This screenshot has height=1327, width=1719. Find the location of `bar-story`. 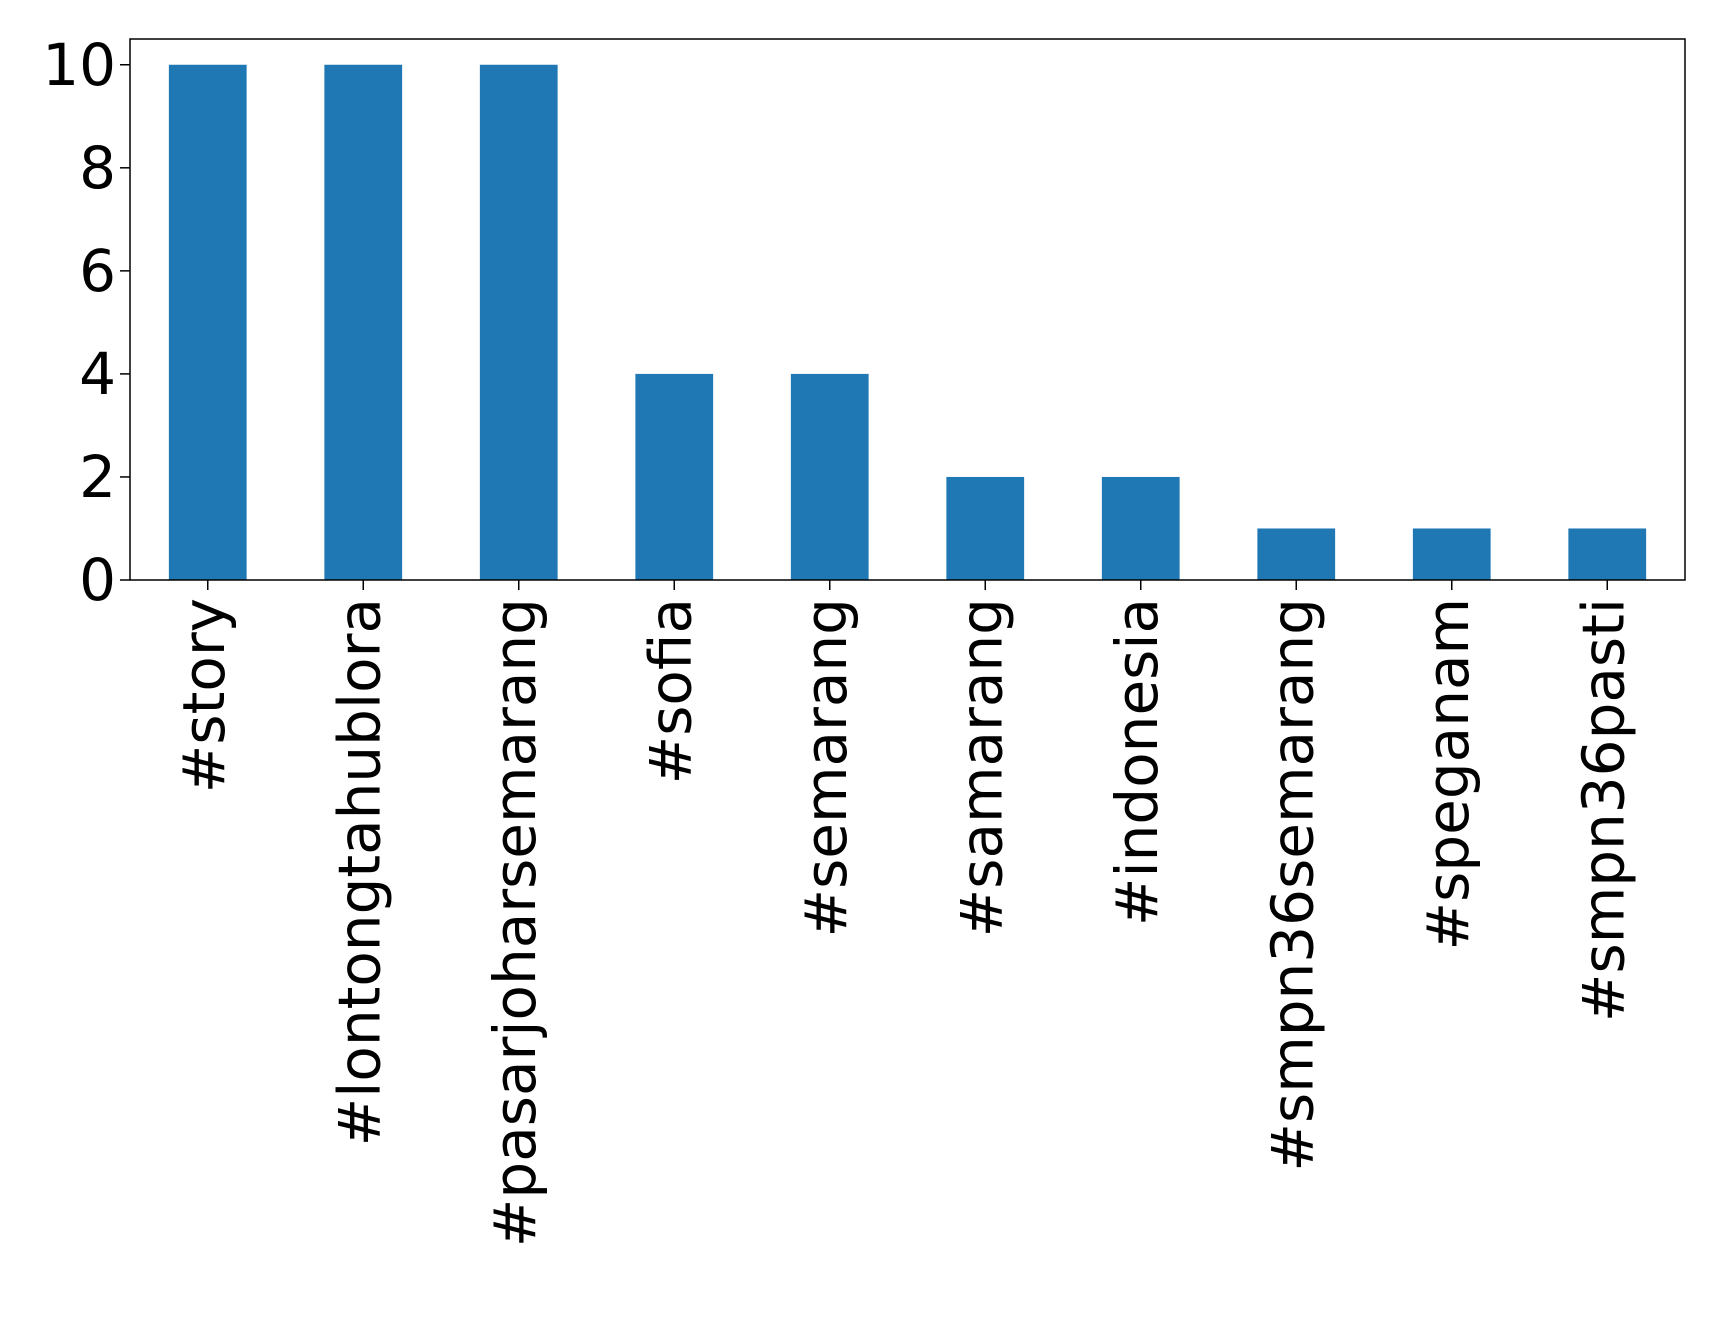

bar-story is located at coordinates (207, 322).